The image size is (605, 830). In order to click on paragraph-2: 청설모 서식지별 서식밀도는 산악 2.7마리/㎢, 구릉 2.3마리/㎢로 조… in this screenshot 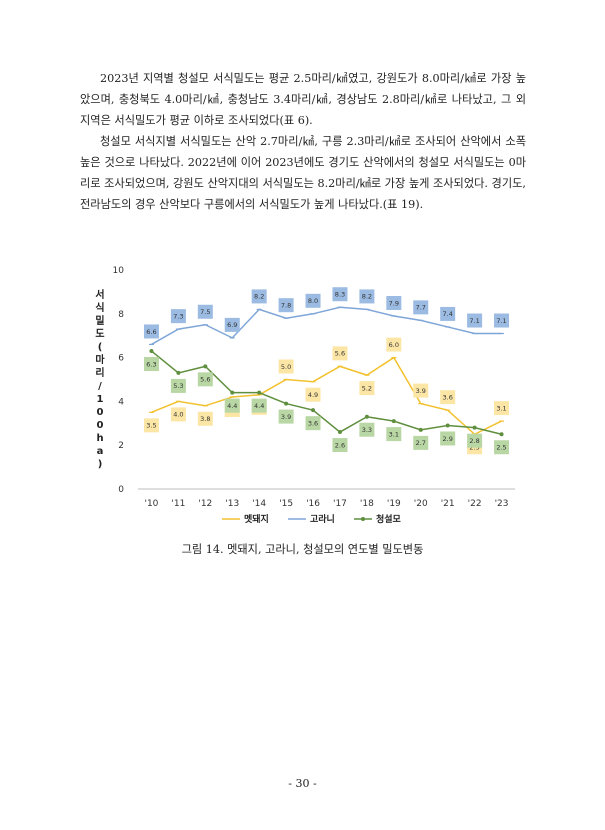, I will do `click(303, 173)`.